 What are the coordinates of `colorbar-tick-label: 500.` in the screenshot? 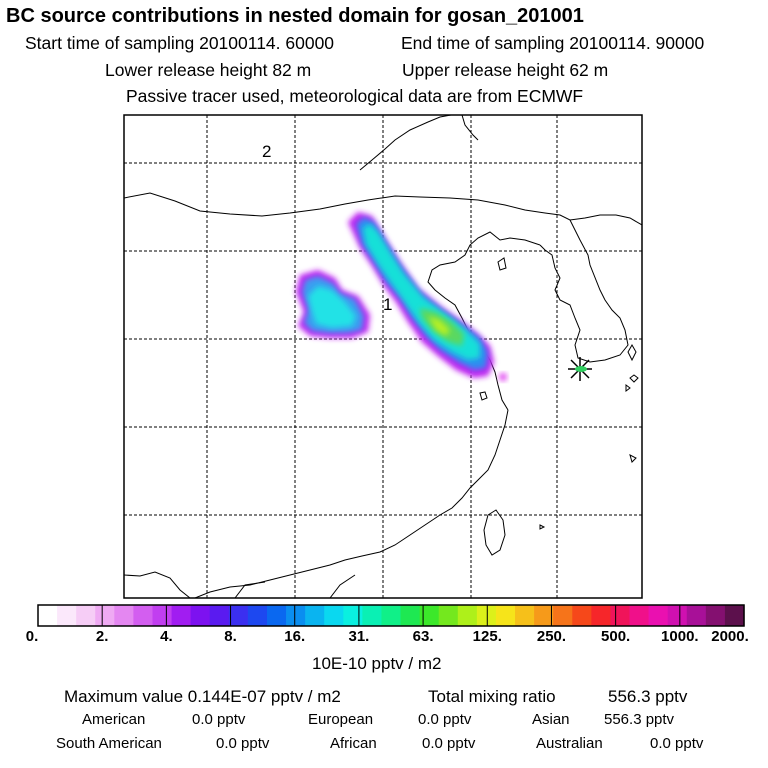 It's located at (616, 636).